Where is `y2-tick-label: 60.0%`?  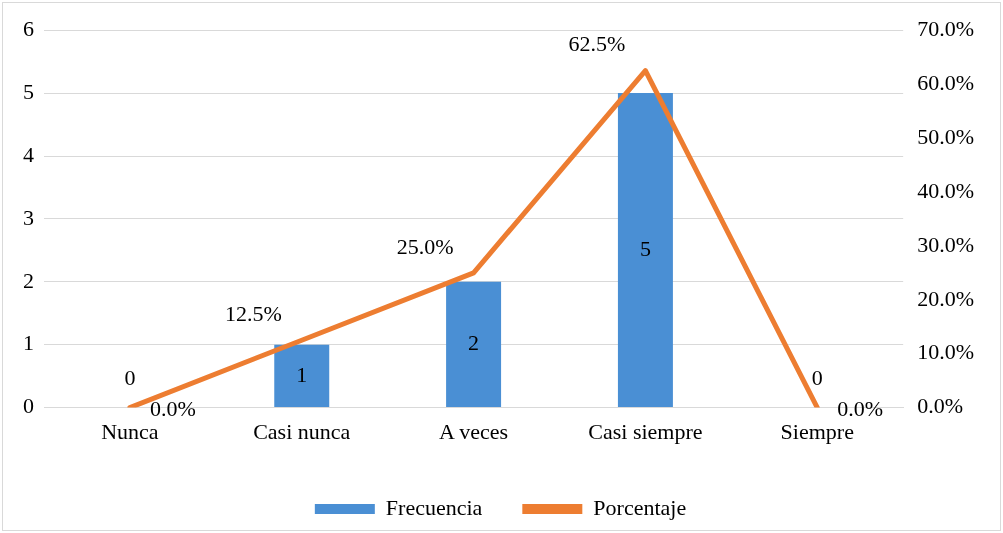 y2-tick-label: 60.0% is located at coordinates (945, 82).